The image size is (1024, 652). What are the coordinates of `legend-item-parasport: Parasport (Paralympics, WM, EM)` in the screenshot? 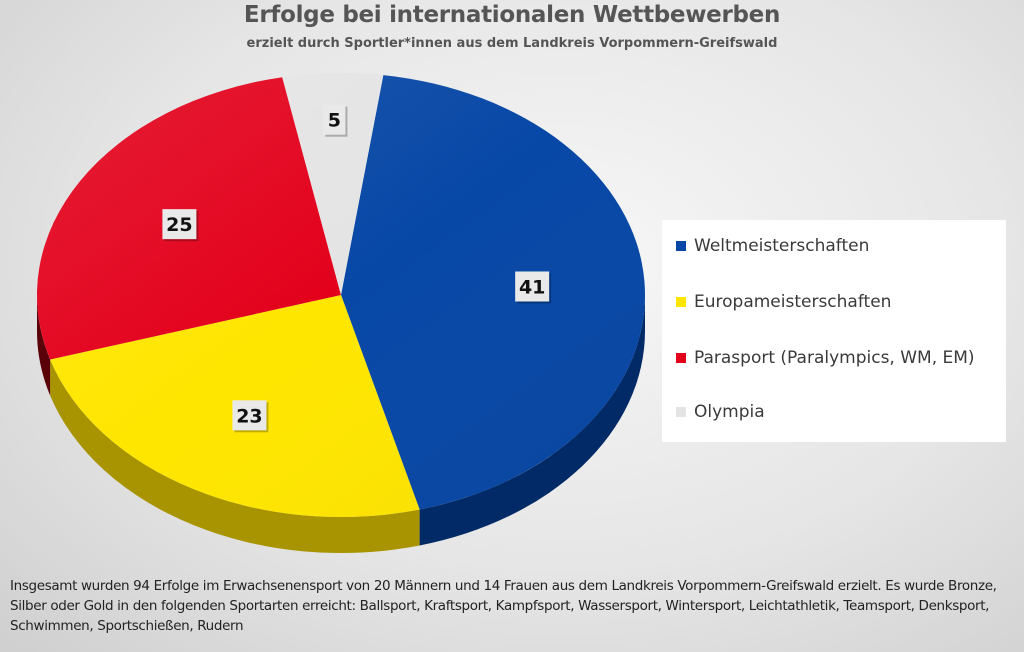 It's located at (825, 358).